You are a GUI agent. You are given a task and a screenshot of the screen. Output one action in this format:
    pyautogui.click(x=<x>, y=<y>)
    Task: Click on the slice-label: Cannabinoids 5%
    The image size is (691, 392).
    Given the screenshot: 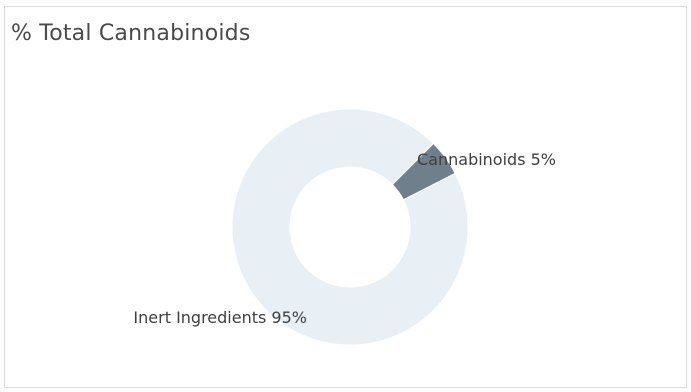 What is the action you would take?
    pyautogui.click(x=486, y=159)
    